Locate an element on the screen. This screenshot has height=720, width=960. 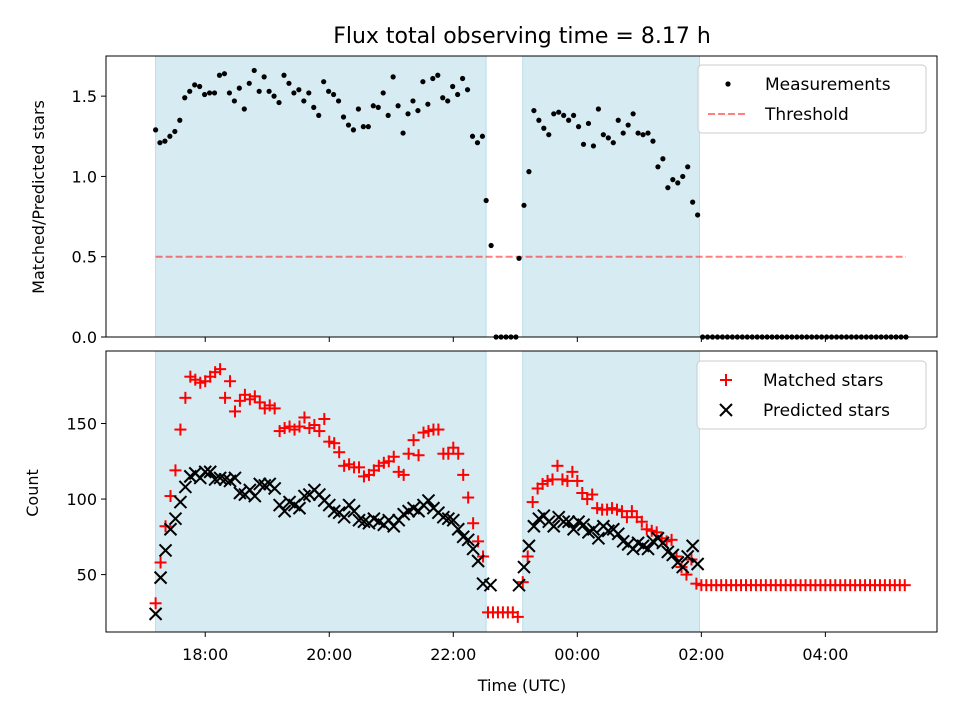
x-tick-label: 04:00 is located at coordinates (825, 654).